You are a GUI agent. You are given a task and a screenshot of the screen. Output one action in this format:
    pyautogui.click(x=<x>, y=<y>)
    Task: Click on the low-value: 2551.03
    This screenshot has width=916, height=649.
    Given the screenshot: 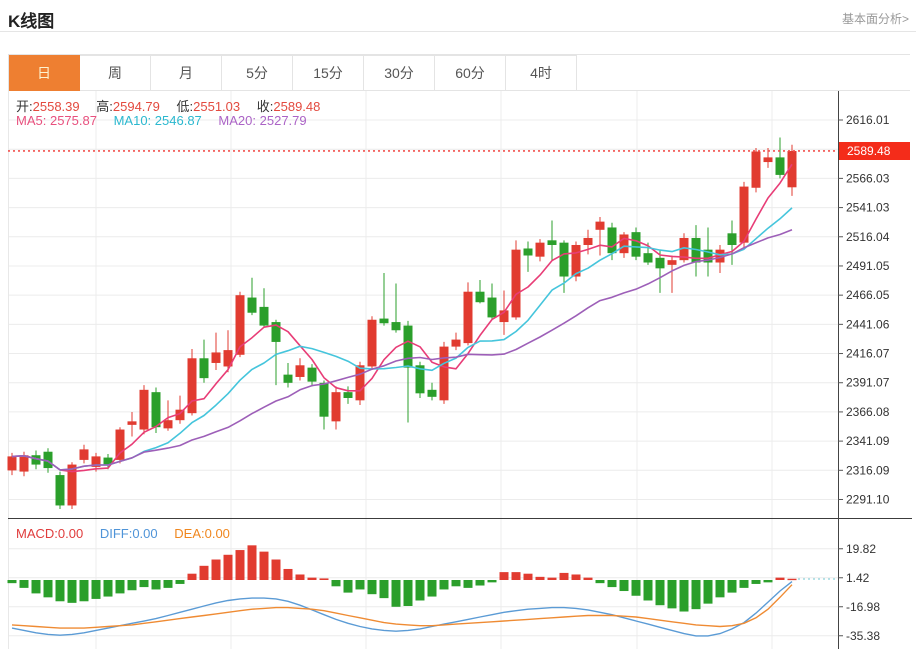 What is the action you would take?
    pyautogui.click(x=217, y=106)
    